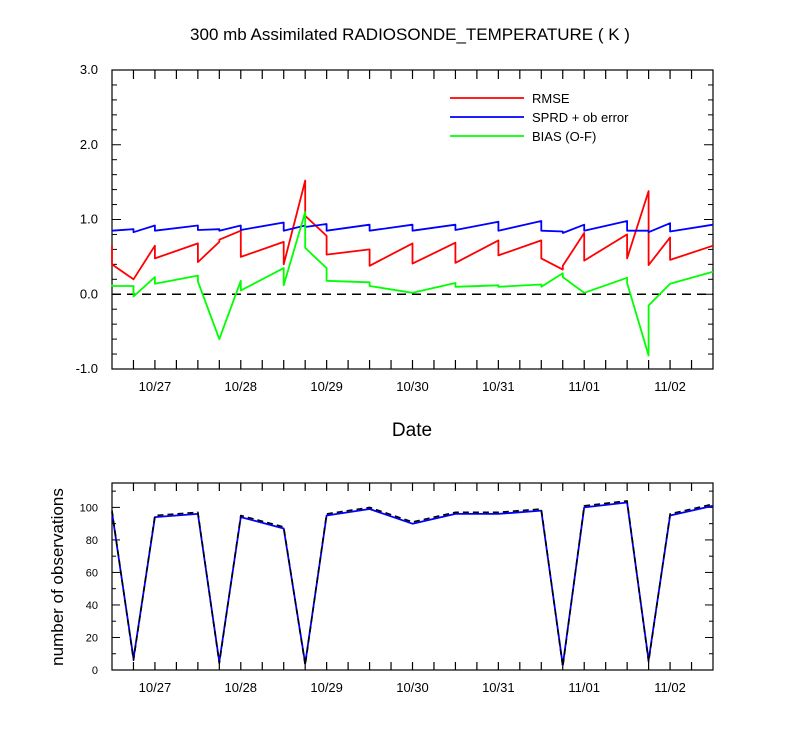  What do you see at coordinates (89, 69) in the screenshot?
I see `y-tick-label: 3.0` at bounding box center [89, 69].